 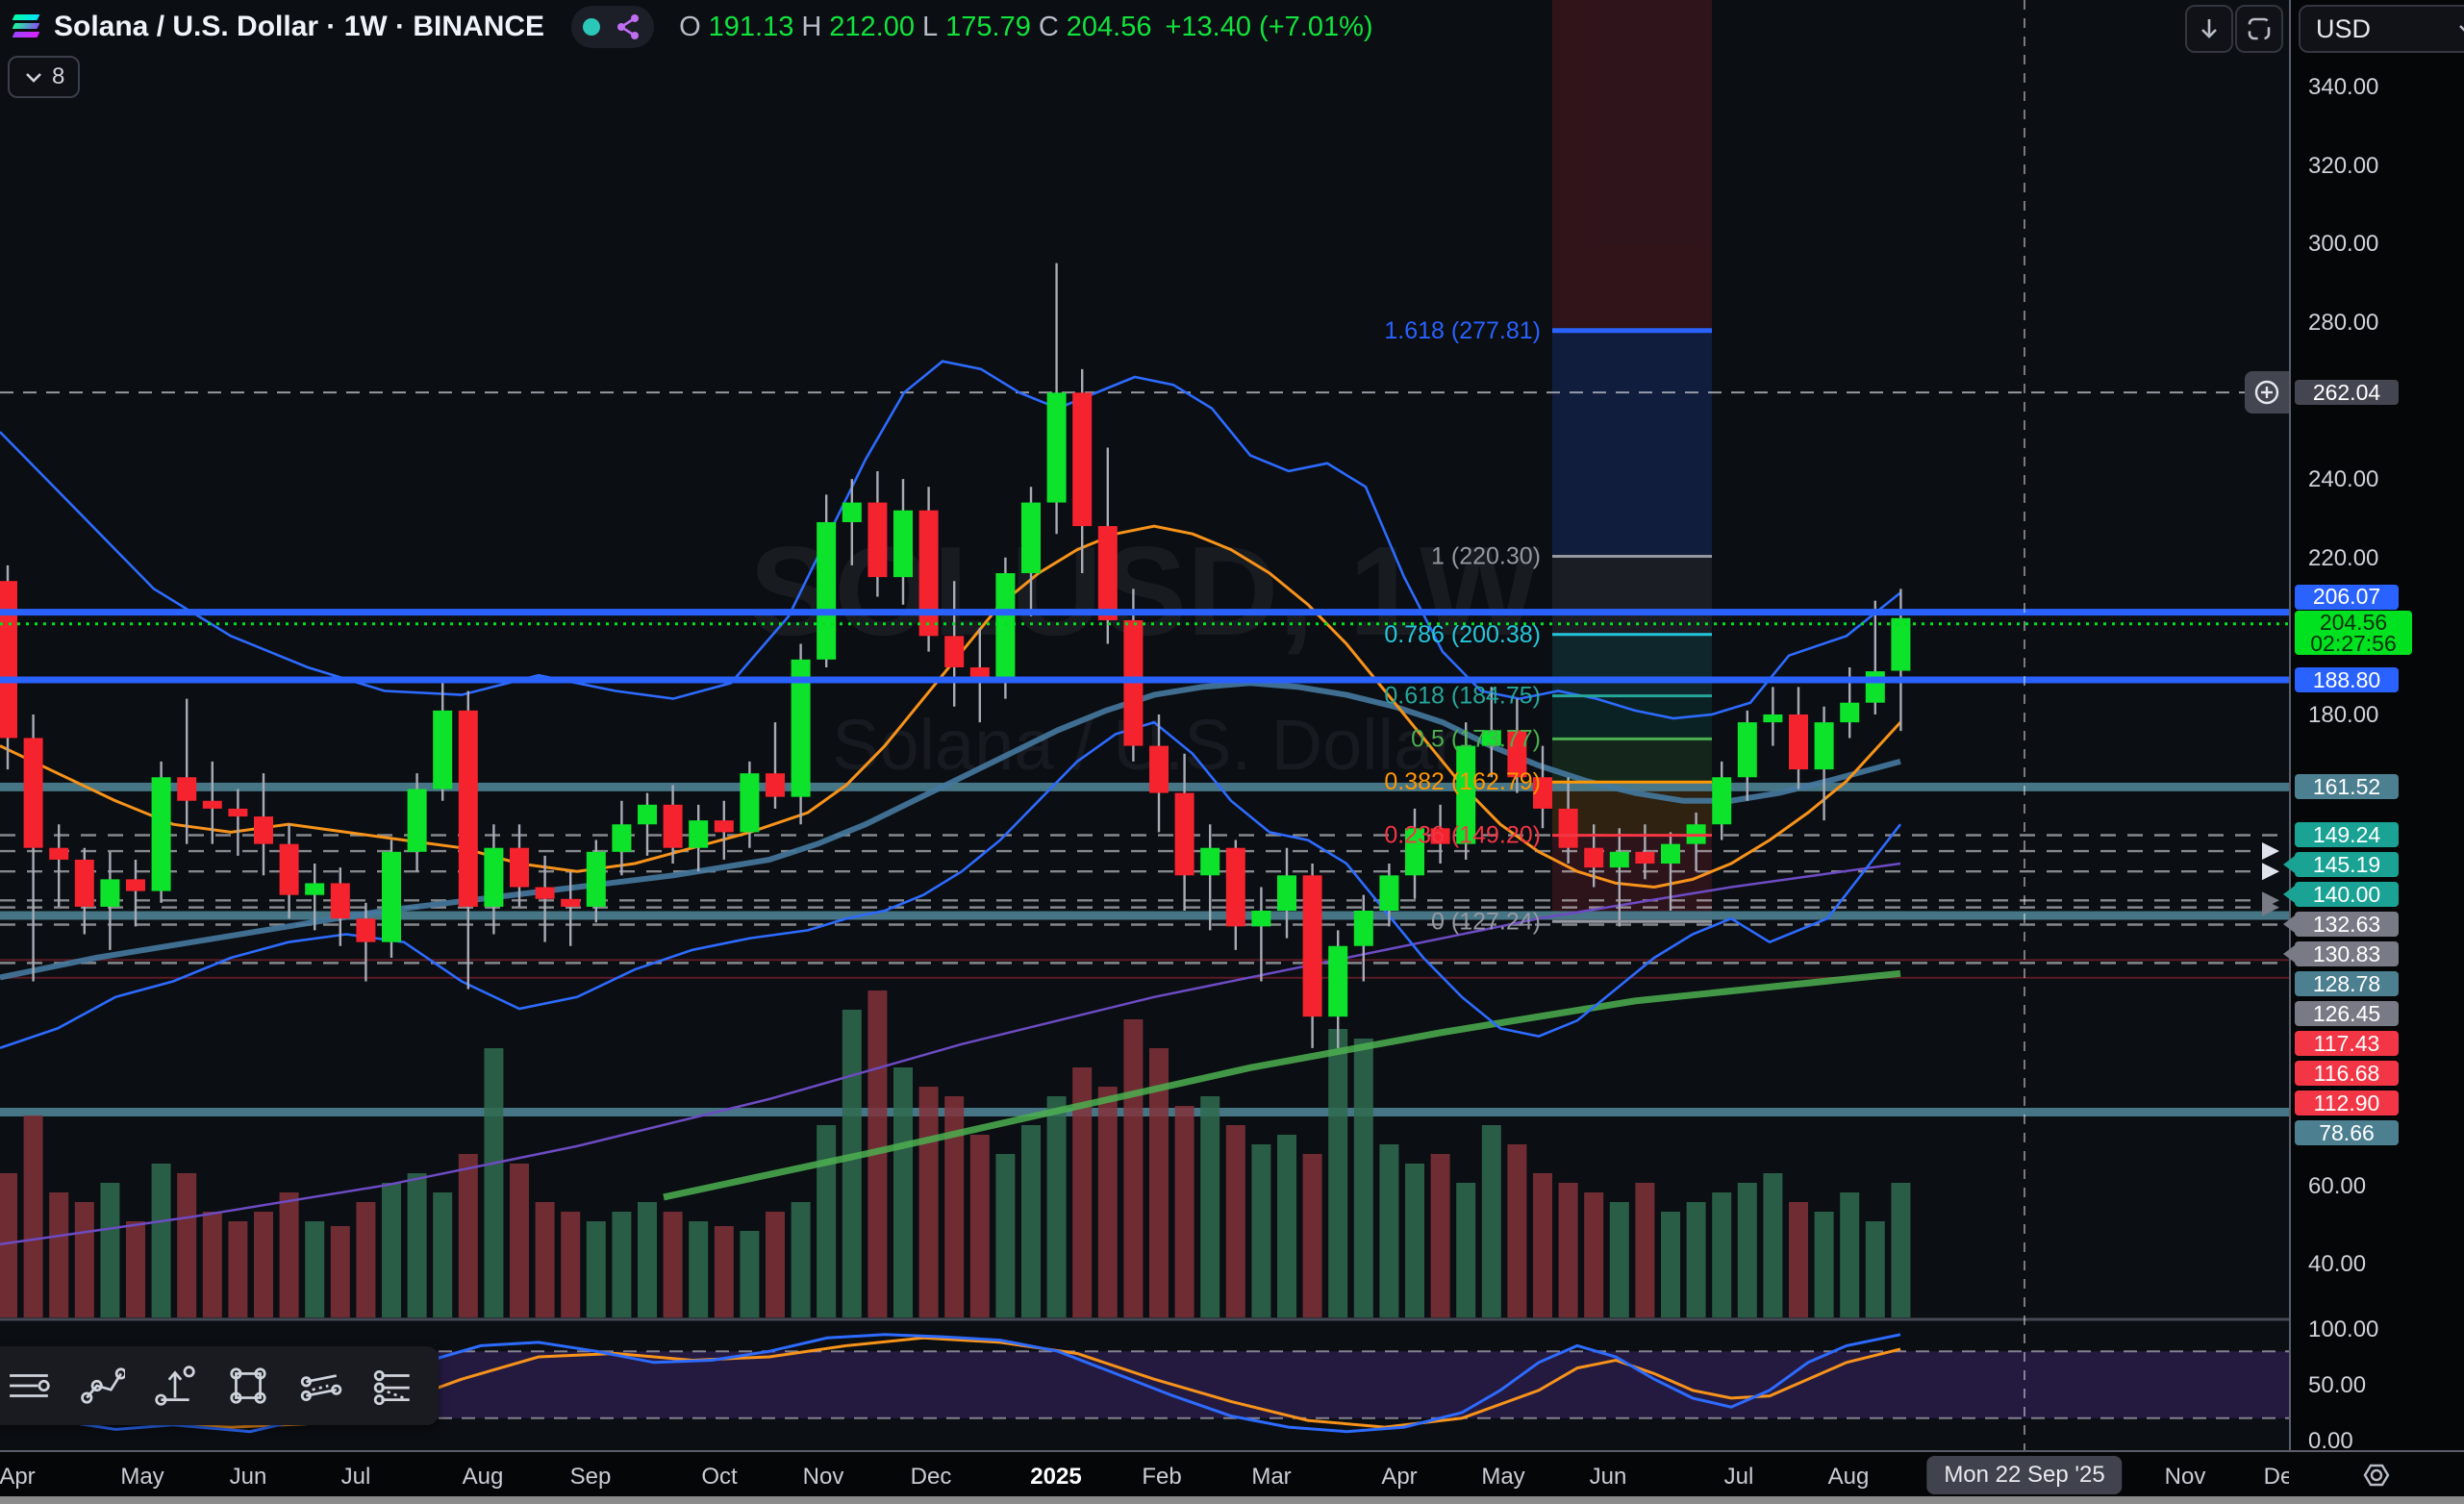 I want to click on price-level-badge: 130.83, so click(x=2341, y=954).